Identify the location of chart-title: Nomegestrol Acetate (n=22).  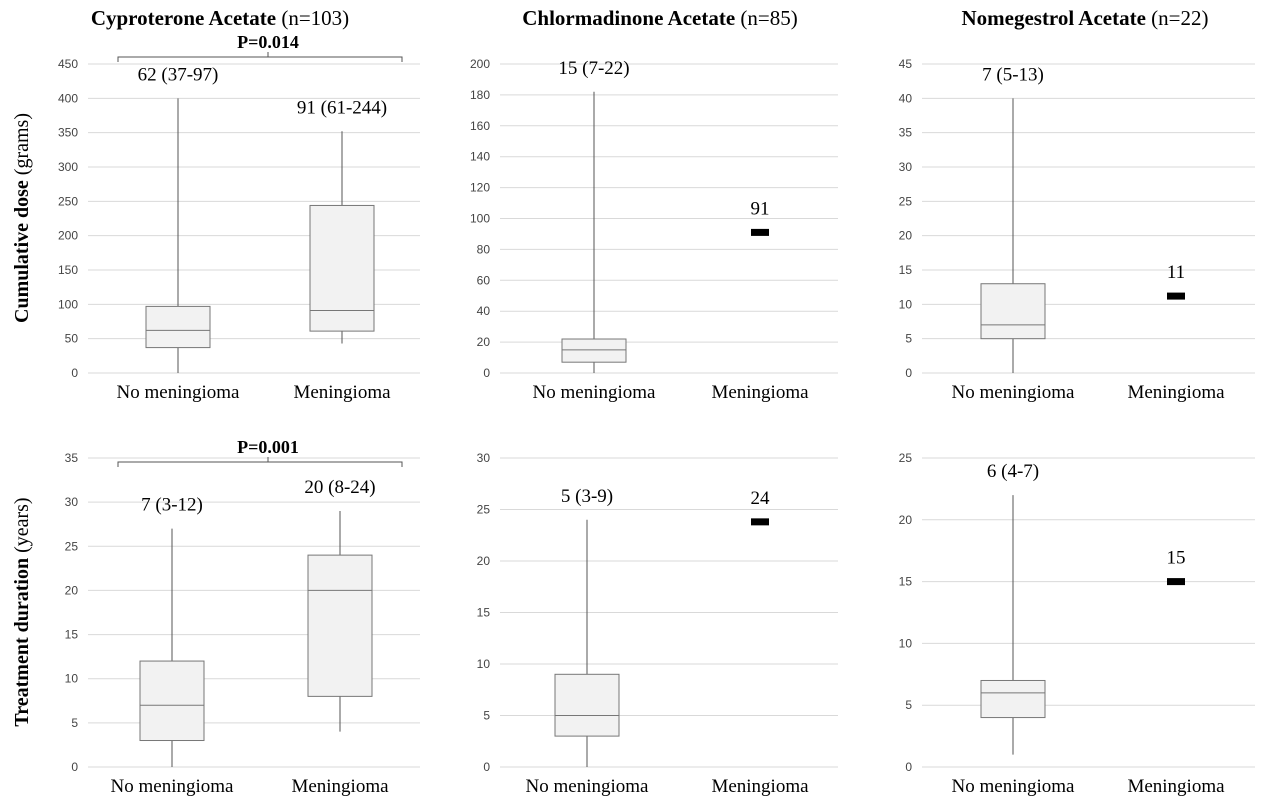
(1084, 18).